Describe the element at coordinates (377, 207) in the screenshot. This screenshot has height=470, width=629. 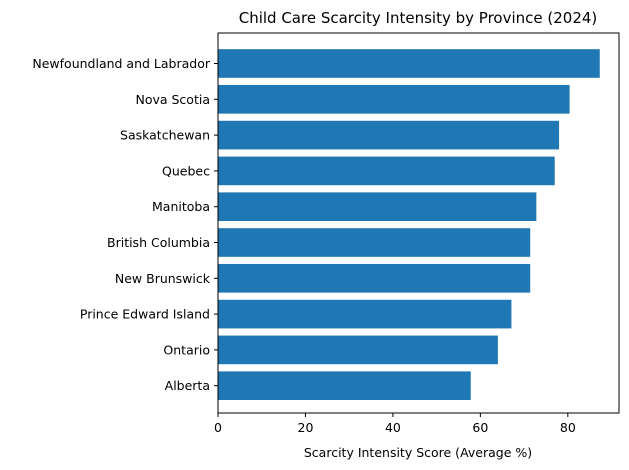
I see `bar-manitoba` at that location.